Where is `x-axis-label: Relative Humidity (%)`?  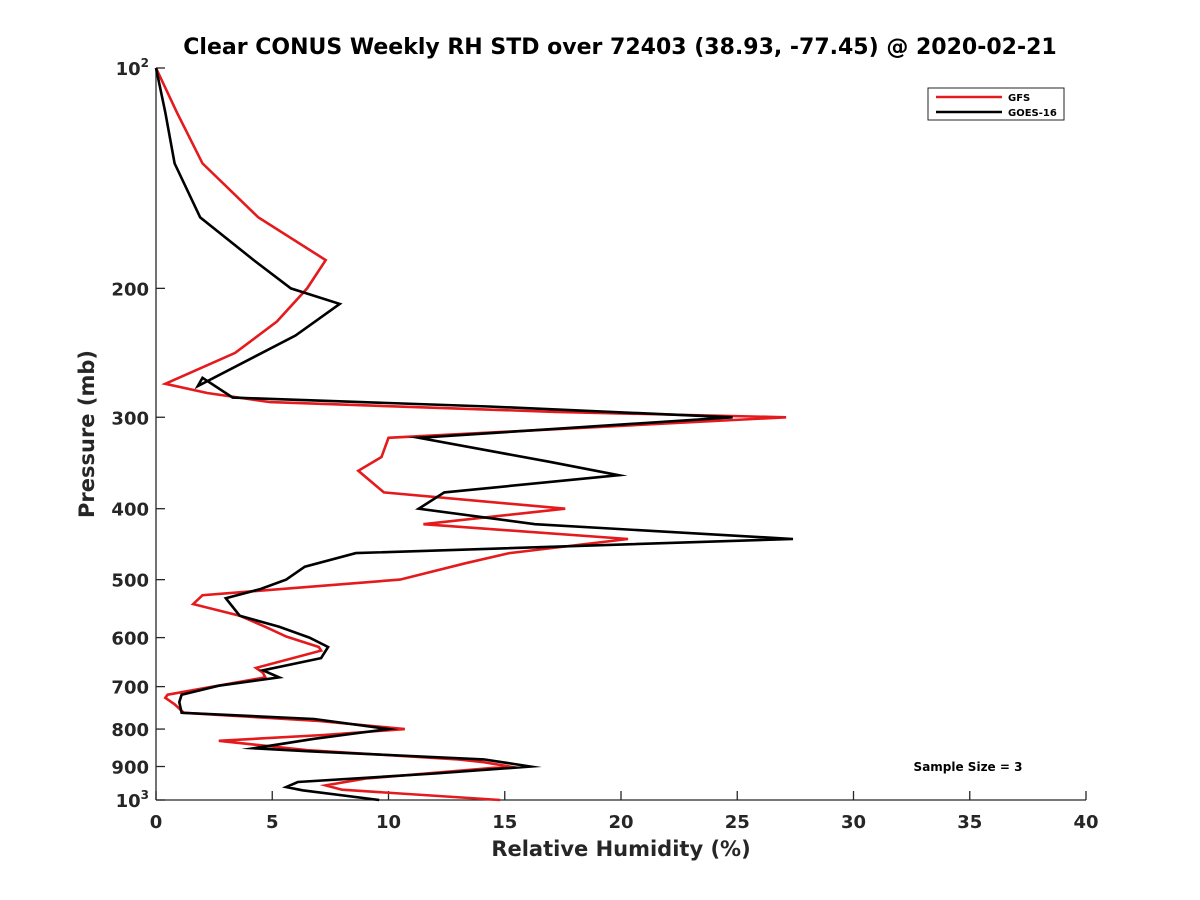
x-axis-label: Relative Humidity (%) is located at coordinates (620, 849).